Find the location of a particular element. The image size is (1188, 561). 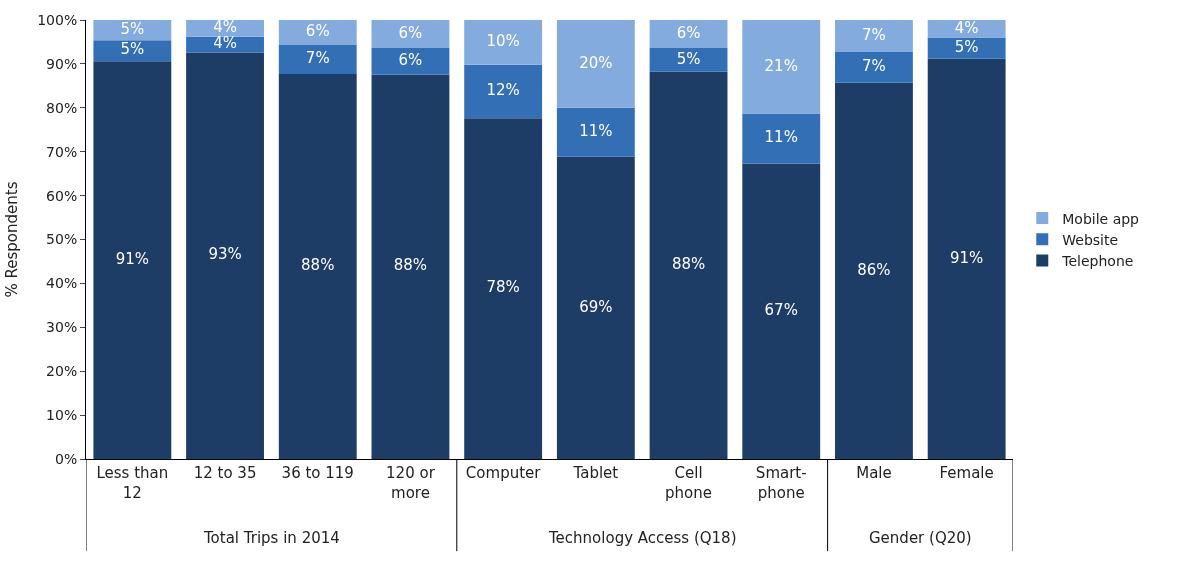

data-label: 78% is located at coordinates (503, 287).